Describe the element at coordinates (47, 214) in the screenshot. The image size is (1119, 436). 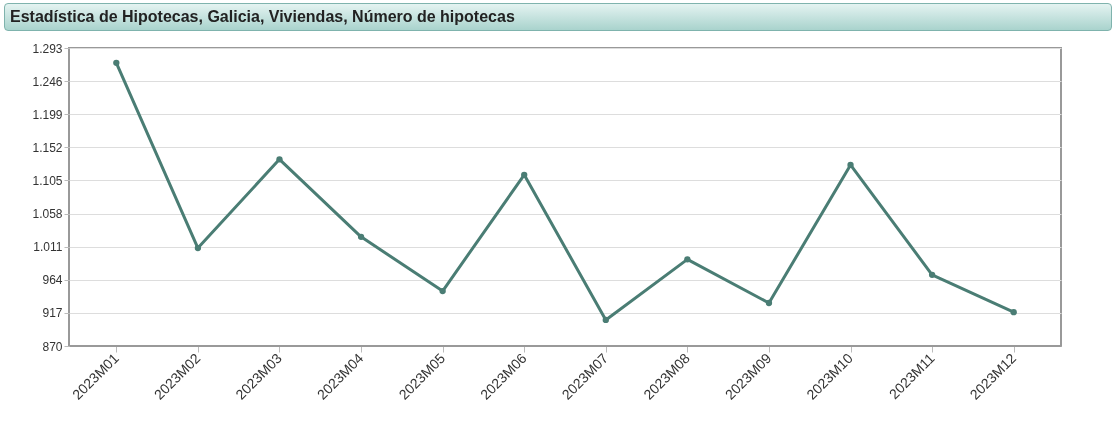
I see `y-tick-label: 1.058` at that location.